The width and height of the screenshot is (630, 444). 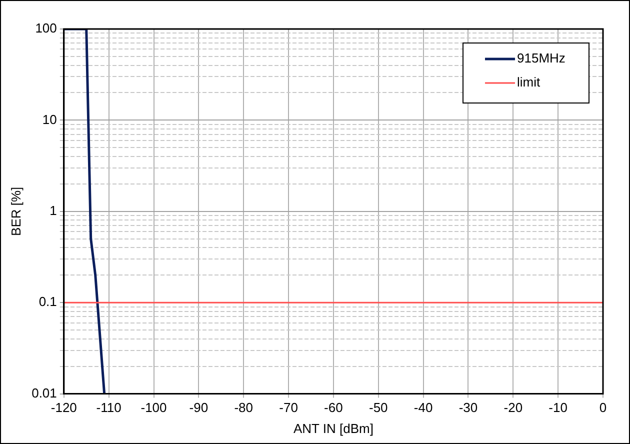 I want to click on x-tick-label: -100, so click(x=153, y=408).